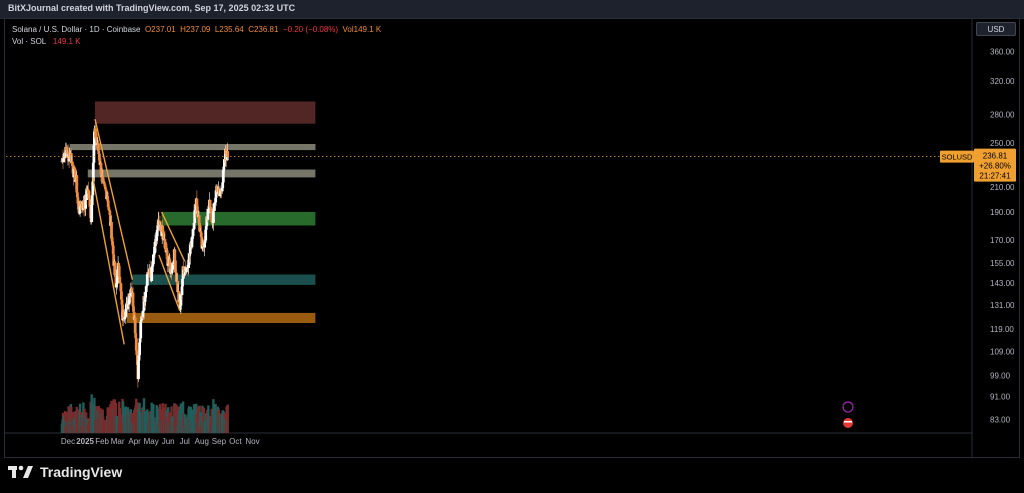 This screenshot has width=1024, height=493. I want to click on lightning-event-icon, so click(848, 407).